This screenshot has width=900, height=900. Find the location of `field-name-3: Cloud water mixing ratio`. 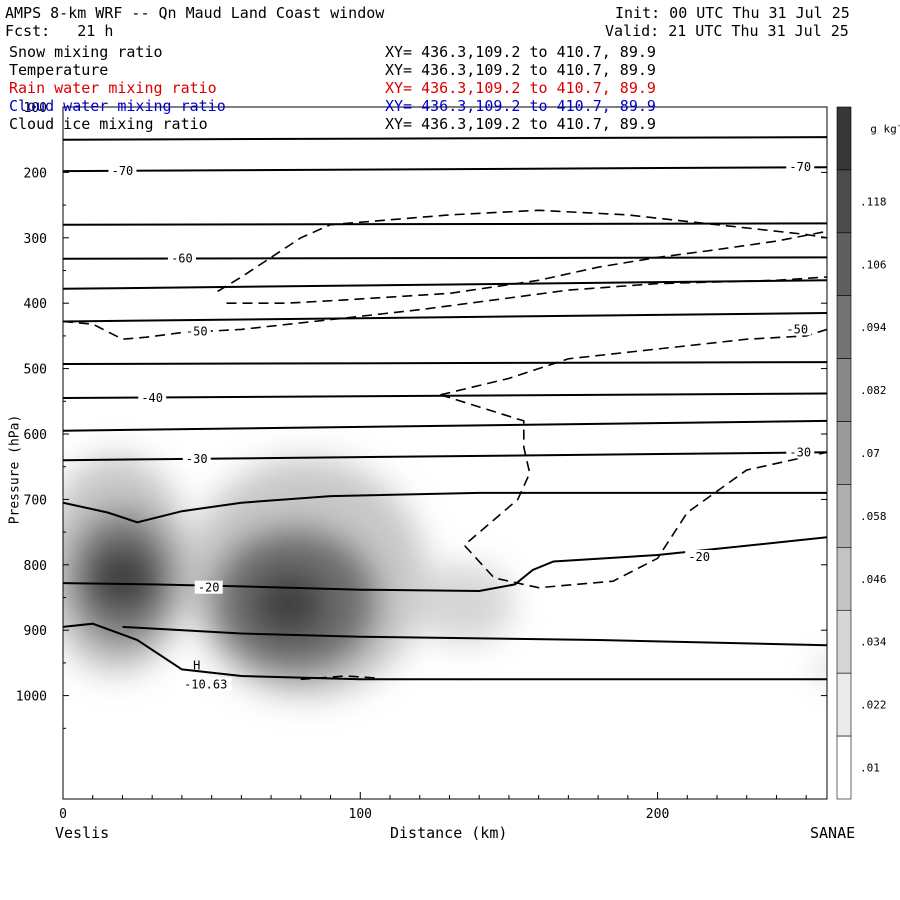

field-name-3: Cloud water mixing ratio is located at coordinates (117, 106).